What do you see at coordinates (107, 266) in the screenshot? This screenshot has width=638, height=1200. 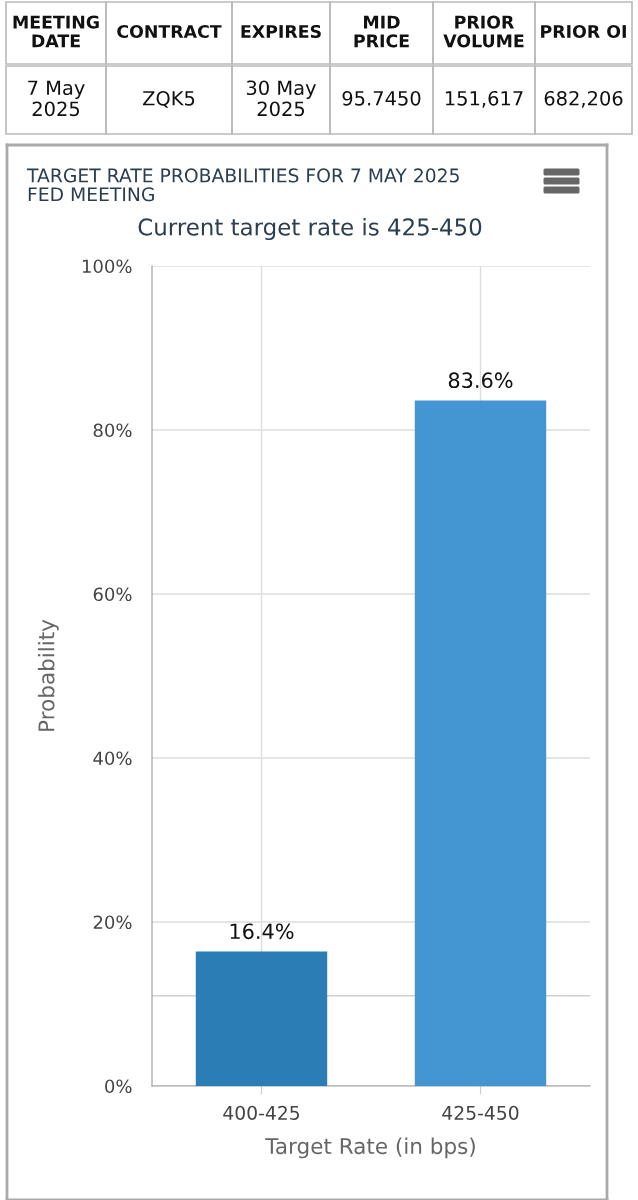 I see `y-tick-label: 100%` at bounding box center [107, 266].